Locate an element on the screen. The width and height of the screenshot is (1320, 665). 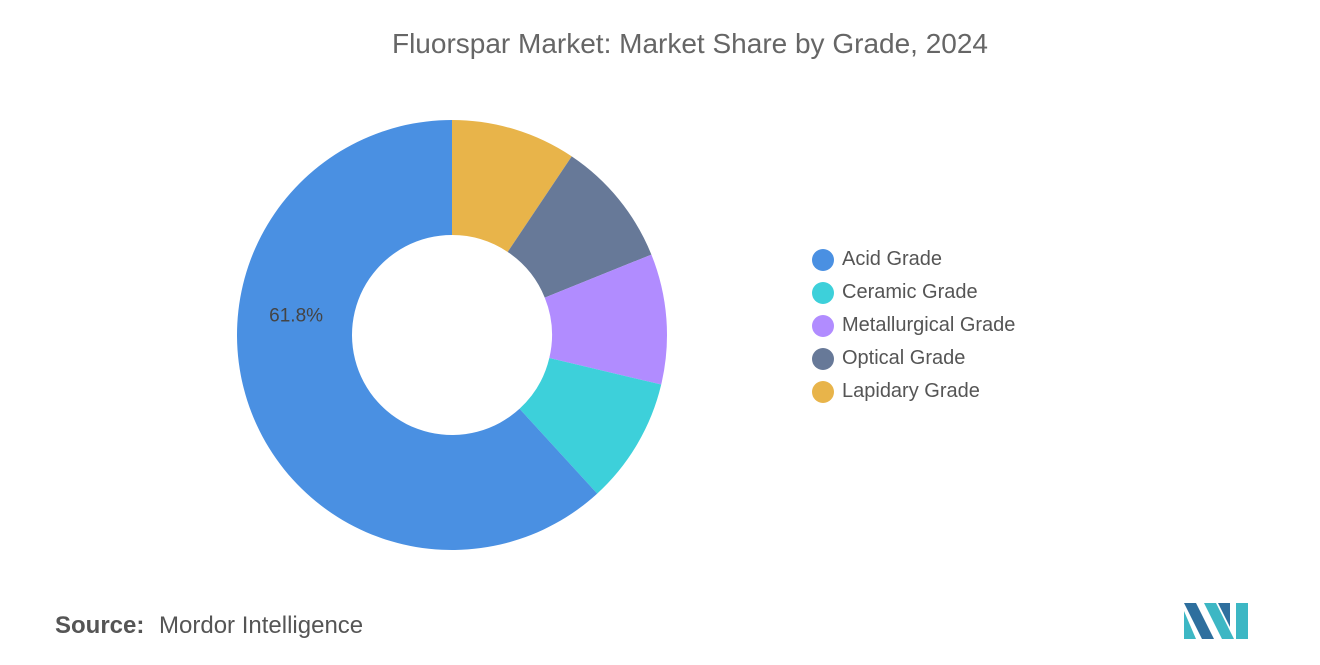
legend-item-metallurgical-grade: Metallurgical Grade is located at coordinates (913, 325).